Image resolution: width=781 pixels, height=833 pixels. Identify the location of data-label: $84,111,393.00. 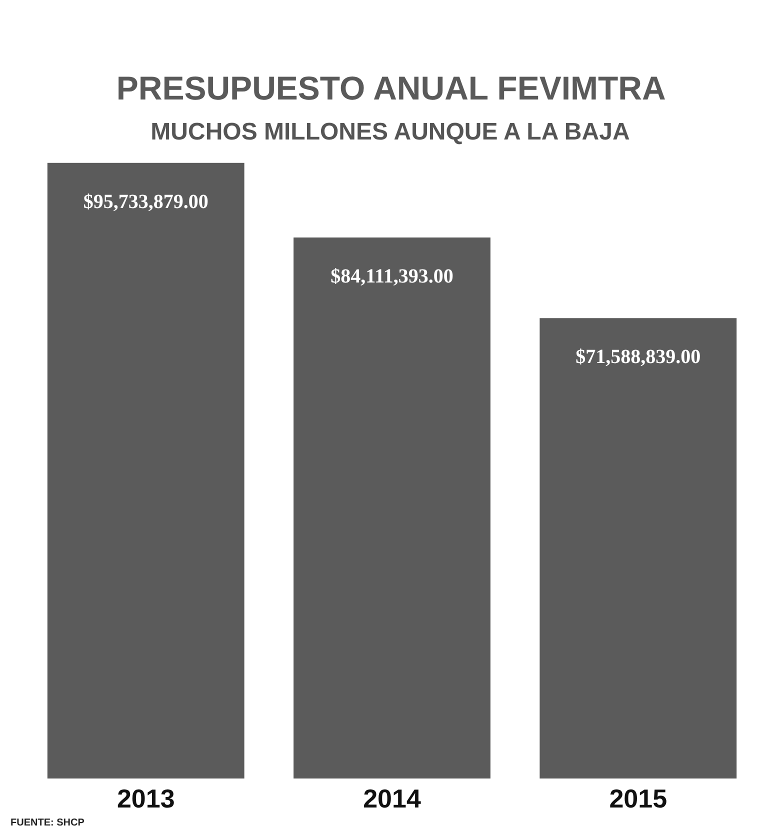
(392, 277).